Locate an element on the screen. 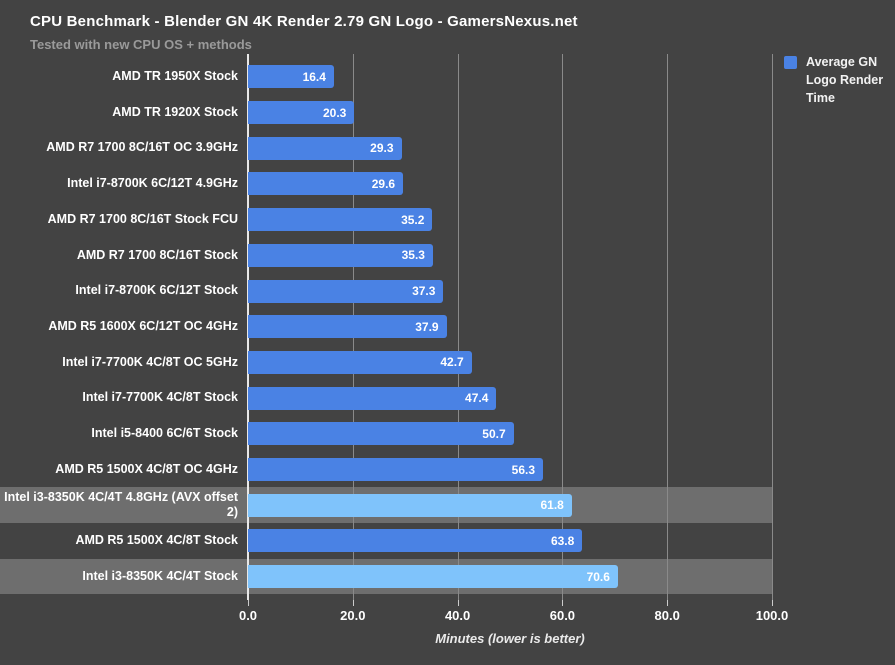 Image resolution: width=895 pixels, height=665 pixels. bar: 29.6 is located at coordinates (326, 184).